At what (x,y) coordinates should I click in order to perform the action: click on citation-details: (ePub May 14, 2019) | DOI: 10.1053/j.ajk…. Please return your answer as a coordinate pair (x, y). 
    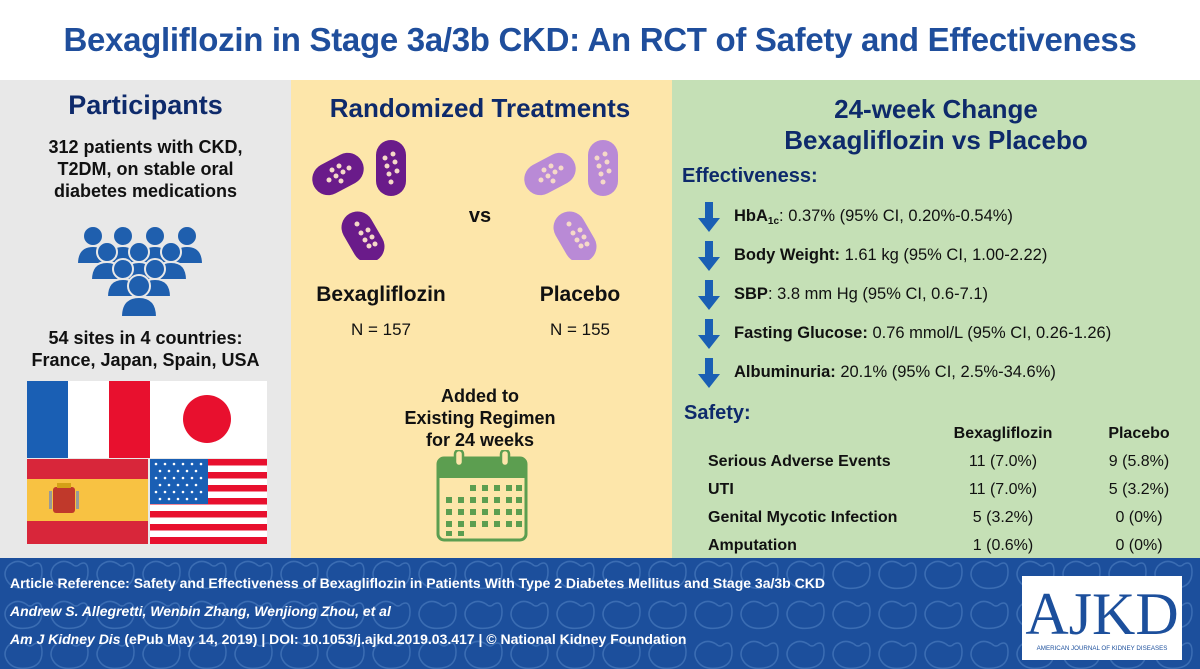
    Looking at the image, I should click on (403, 639).